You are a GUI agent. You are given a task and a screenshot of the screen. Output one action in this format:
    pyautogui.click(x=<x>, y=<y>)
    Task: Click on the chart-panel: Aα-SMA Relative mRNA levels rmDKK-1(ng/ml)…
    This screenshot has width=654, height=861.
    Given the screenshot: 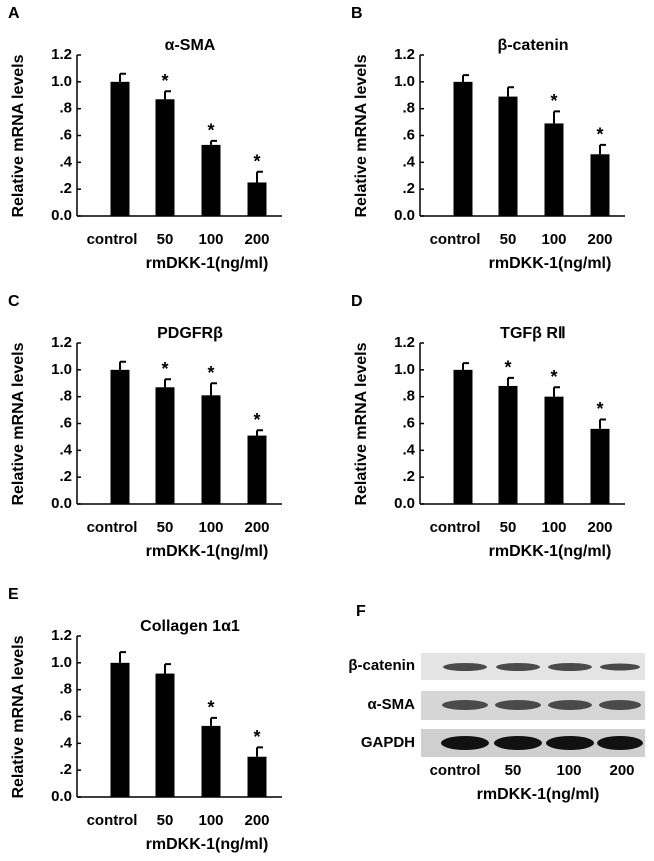 What is the action you would take?
    pyautogui.click(x=145, y=138)
    